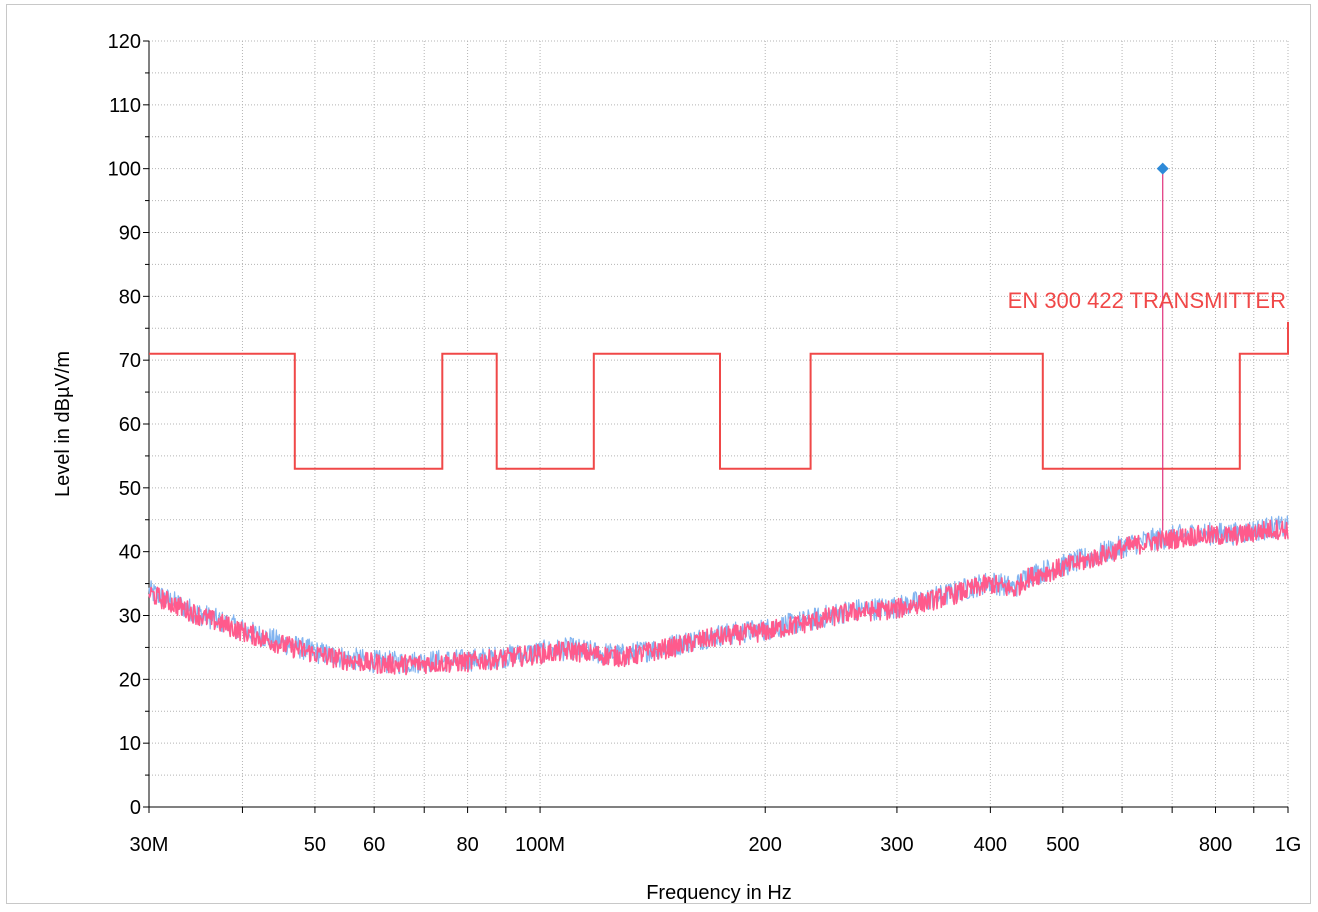 The height and width of the screenshot is (912, 1318). I want to click on x-tick-label: 60, so click(374, 845).